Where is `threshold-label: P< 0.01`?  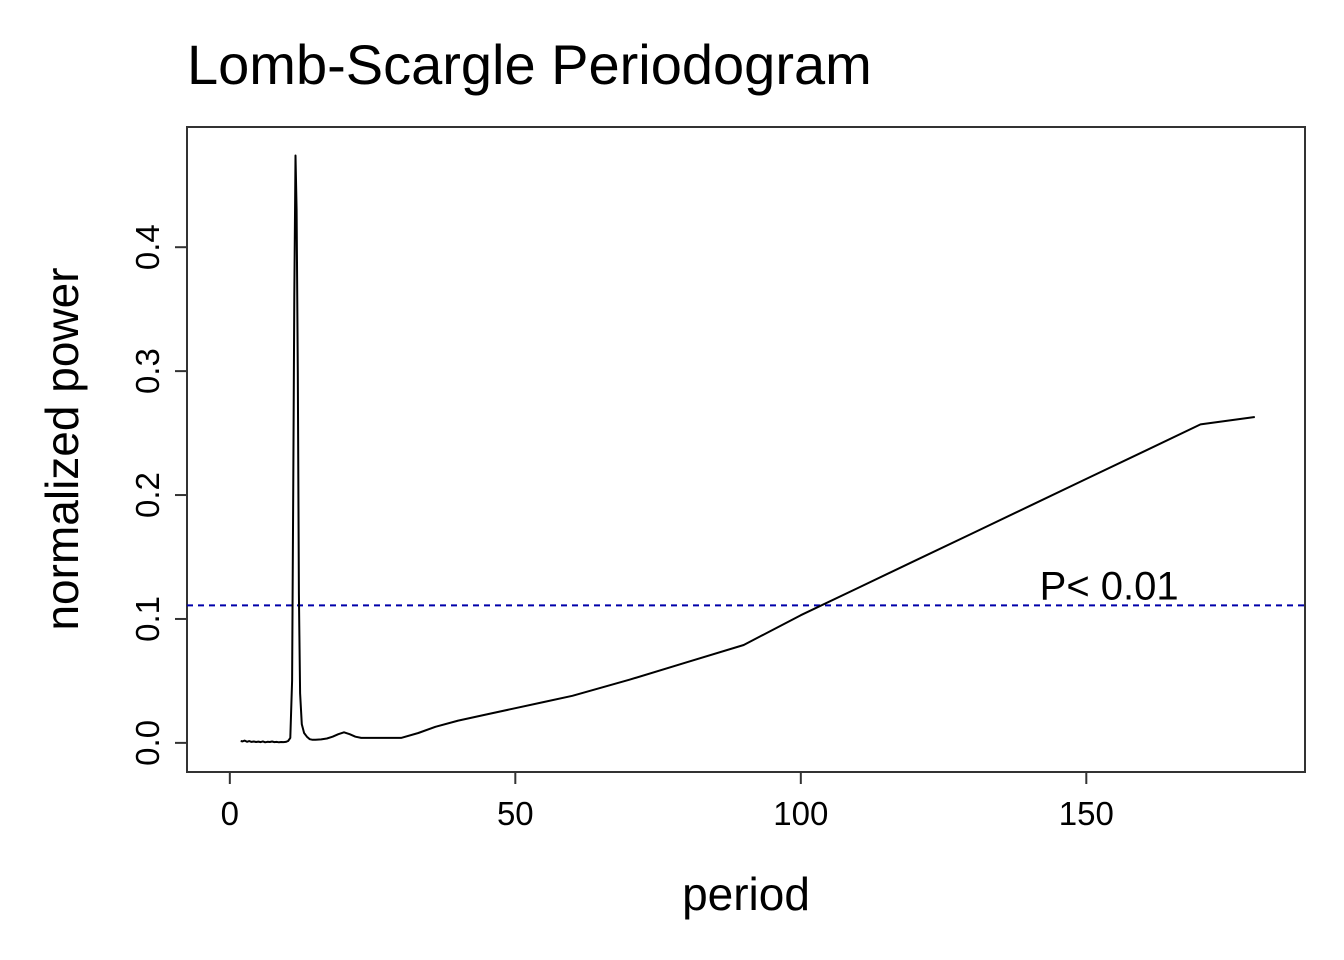 threshold-label: P< 0.01 is located at coordinates (1109, 586).